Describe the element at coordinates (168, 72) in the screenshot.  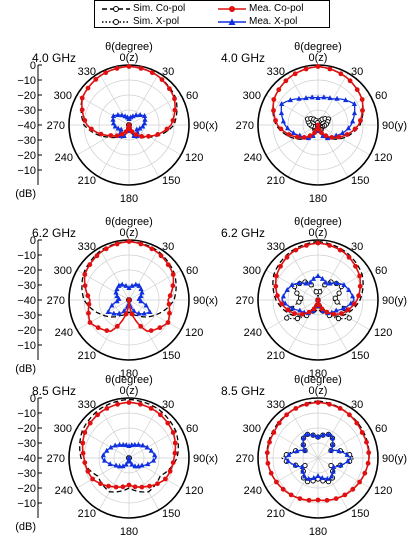
I see `angle-label-30: 30` at that location.